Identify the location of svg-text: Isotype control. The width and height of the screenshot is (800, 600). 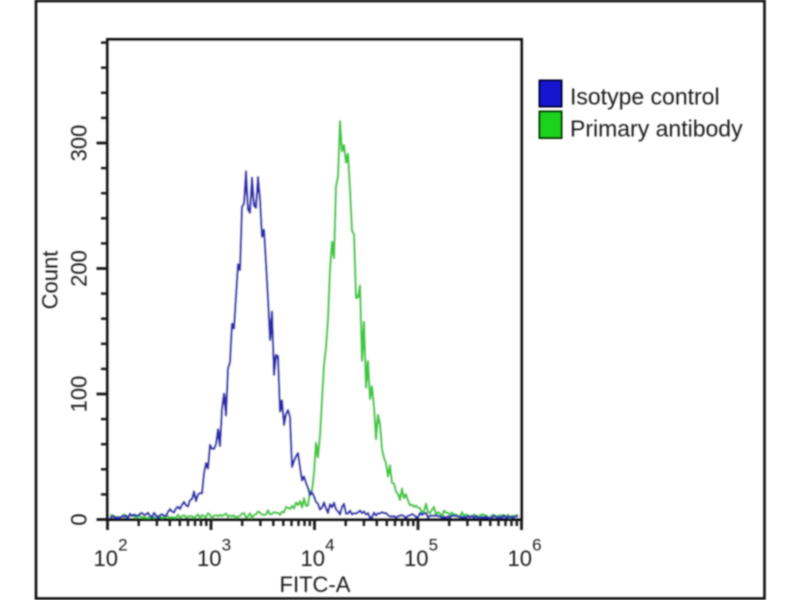
(645, 97).